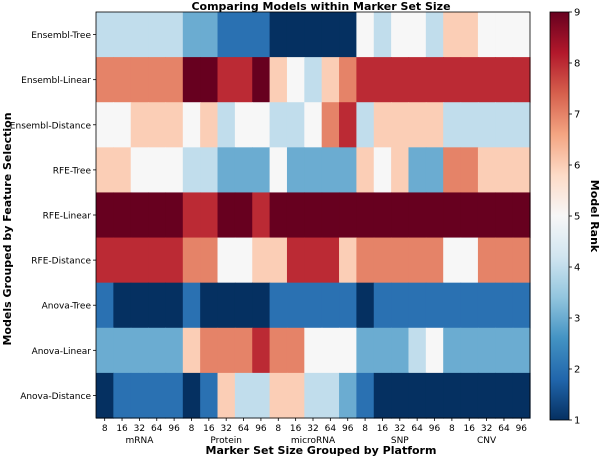 The height and width of the screenshot is (460, 600). I want to click on colorbar-tick-label: 3, so click(577, 319).